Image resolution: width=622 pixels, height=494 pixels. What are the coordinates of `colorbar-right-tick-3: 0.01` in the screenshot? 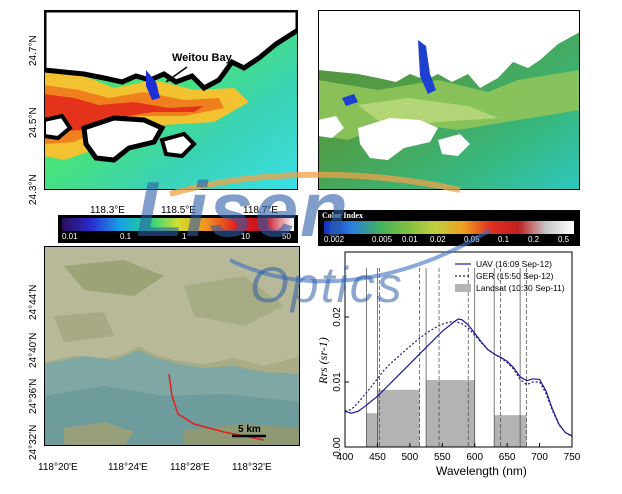 It's located at (410, 239).